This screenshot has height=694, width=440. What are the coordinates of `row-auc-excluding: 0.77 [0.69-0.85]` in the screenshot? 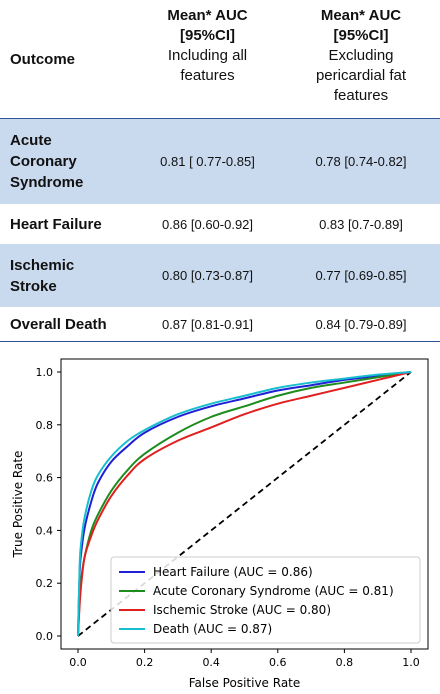 It's located at (361, 275).